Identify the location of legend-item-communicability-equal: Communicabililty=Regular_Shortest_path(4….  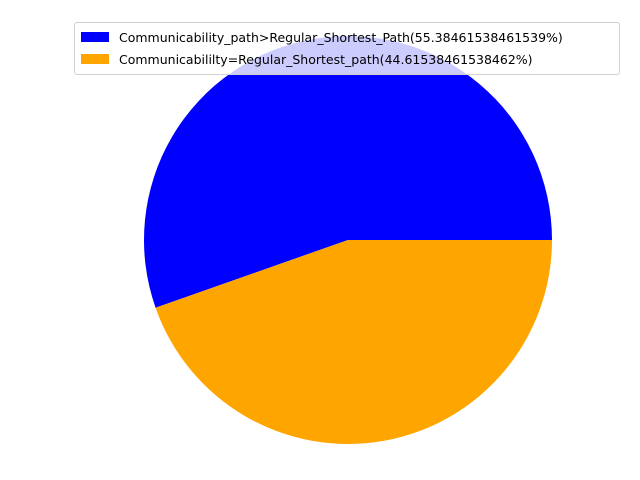
(347, 59).